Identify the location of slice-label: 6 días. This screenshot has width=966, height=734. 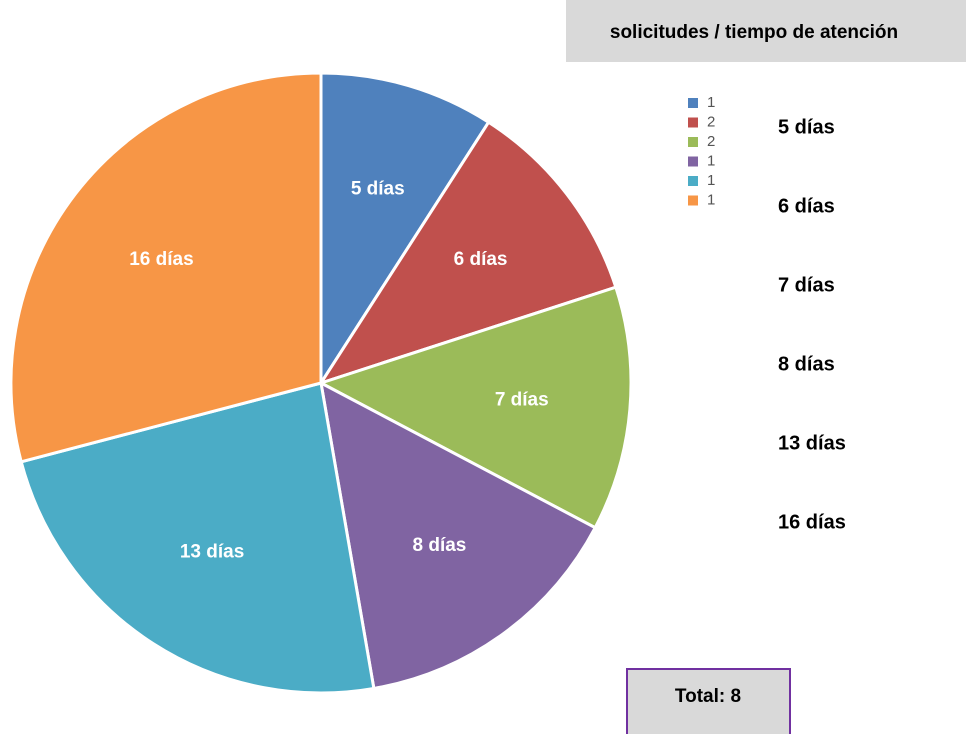
(481, 259).